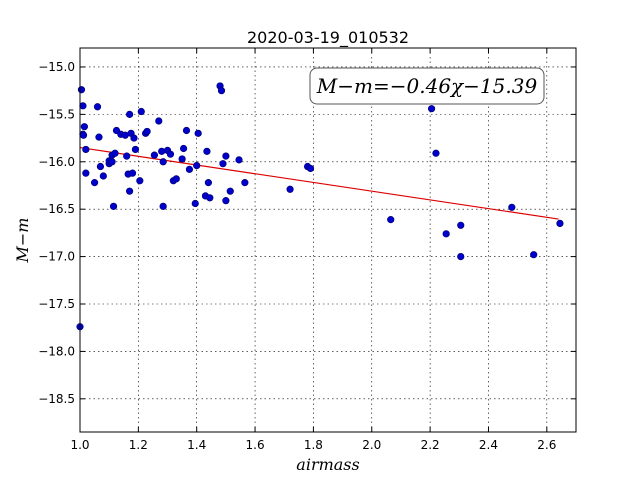 Image resolution: width=640 pixels, height=480 pixels. Describe the element at coordinates (56, 304) in the screenshot. I see `y-tick-label: −17.5` at that location.